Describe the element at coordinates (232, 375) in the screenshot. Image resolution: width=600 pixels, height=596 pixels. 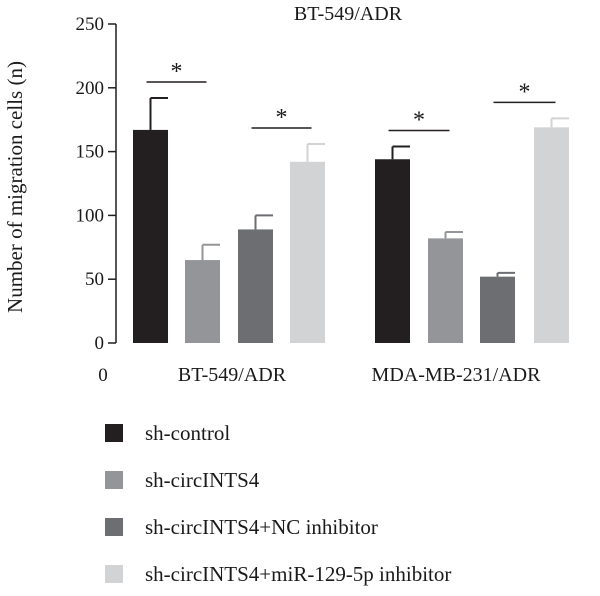
I see `x-category-label: BT-549/ADR` at that location.